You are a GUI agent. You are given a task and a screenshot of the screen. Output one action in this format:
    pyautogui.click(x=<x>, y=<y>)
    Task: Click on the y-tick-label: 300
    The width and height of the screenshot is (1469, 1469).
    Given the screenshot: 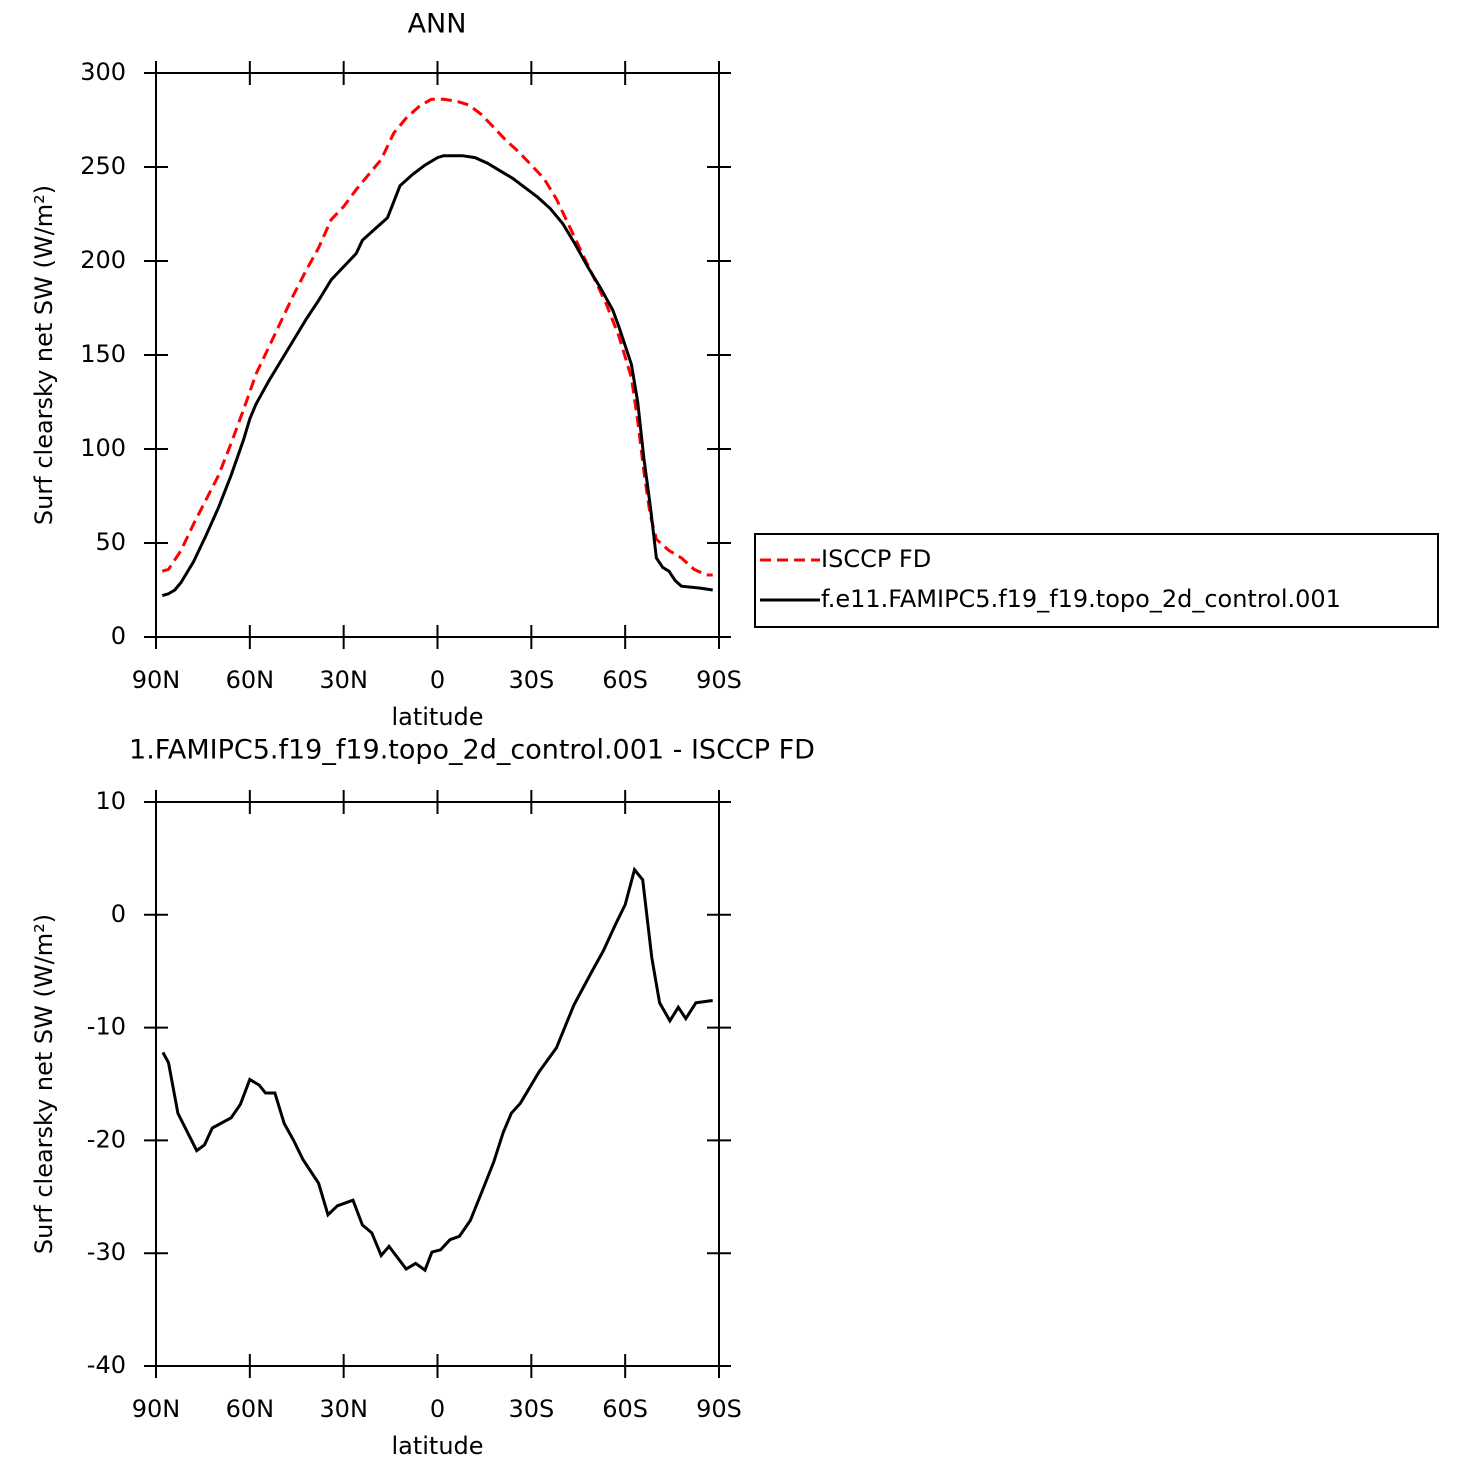 What is the action you would take?
    pyautogui.click(x=103, y=72)
    